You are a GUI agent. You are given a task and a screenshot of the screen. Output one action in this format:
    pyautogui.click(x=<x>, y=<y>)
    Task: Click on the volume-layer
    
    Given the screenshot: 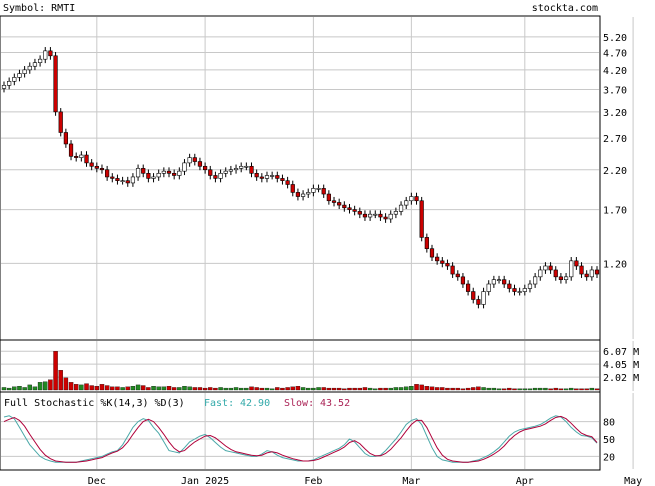 What is the action you would take?
    pyautogui.click(x=300, y=371)
    